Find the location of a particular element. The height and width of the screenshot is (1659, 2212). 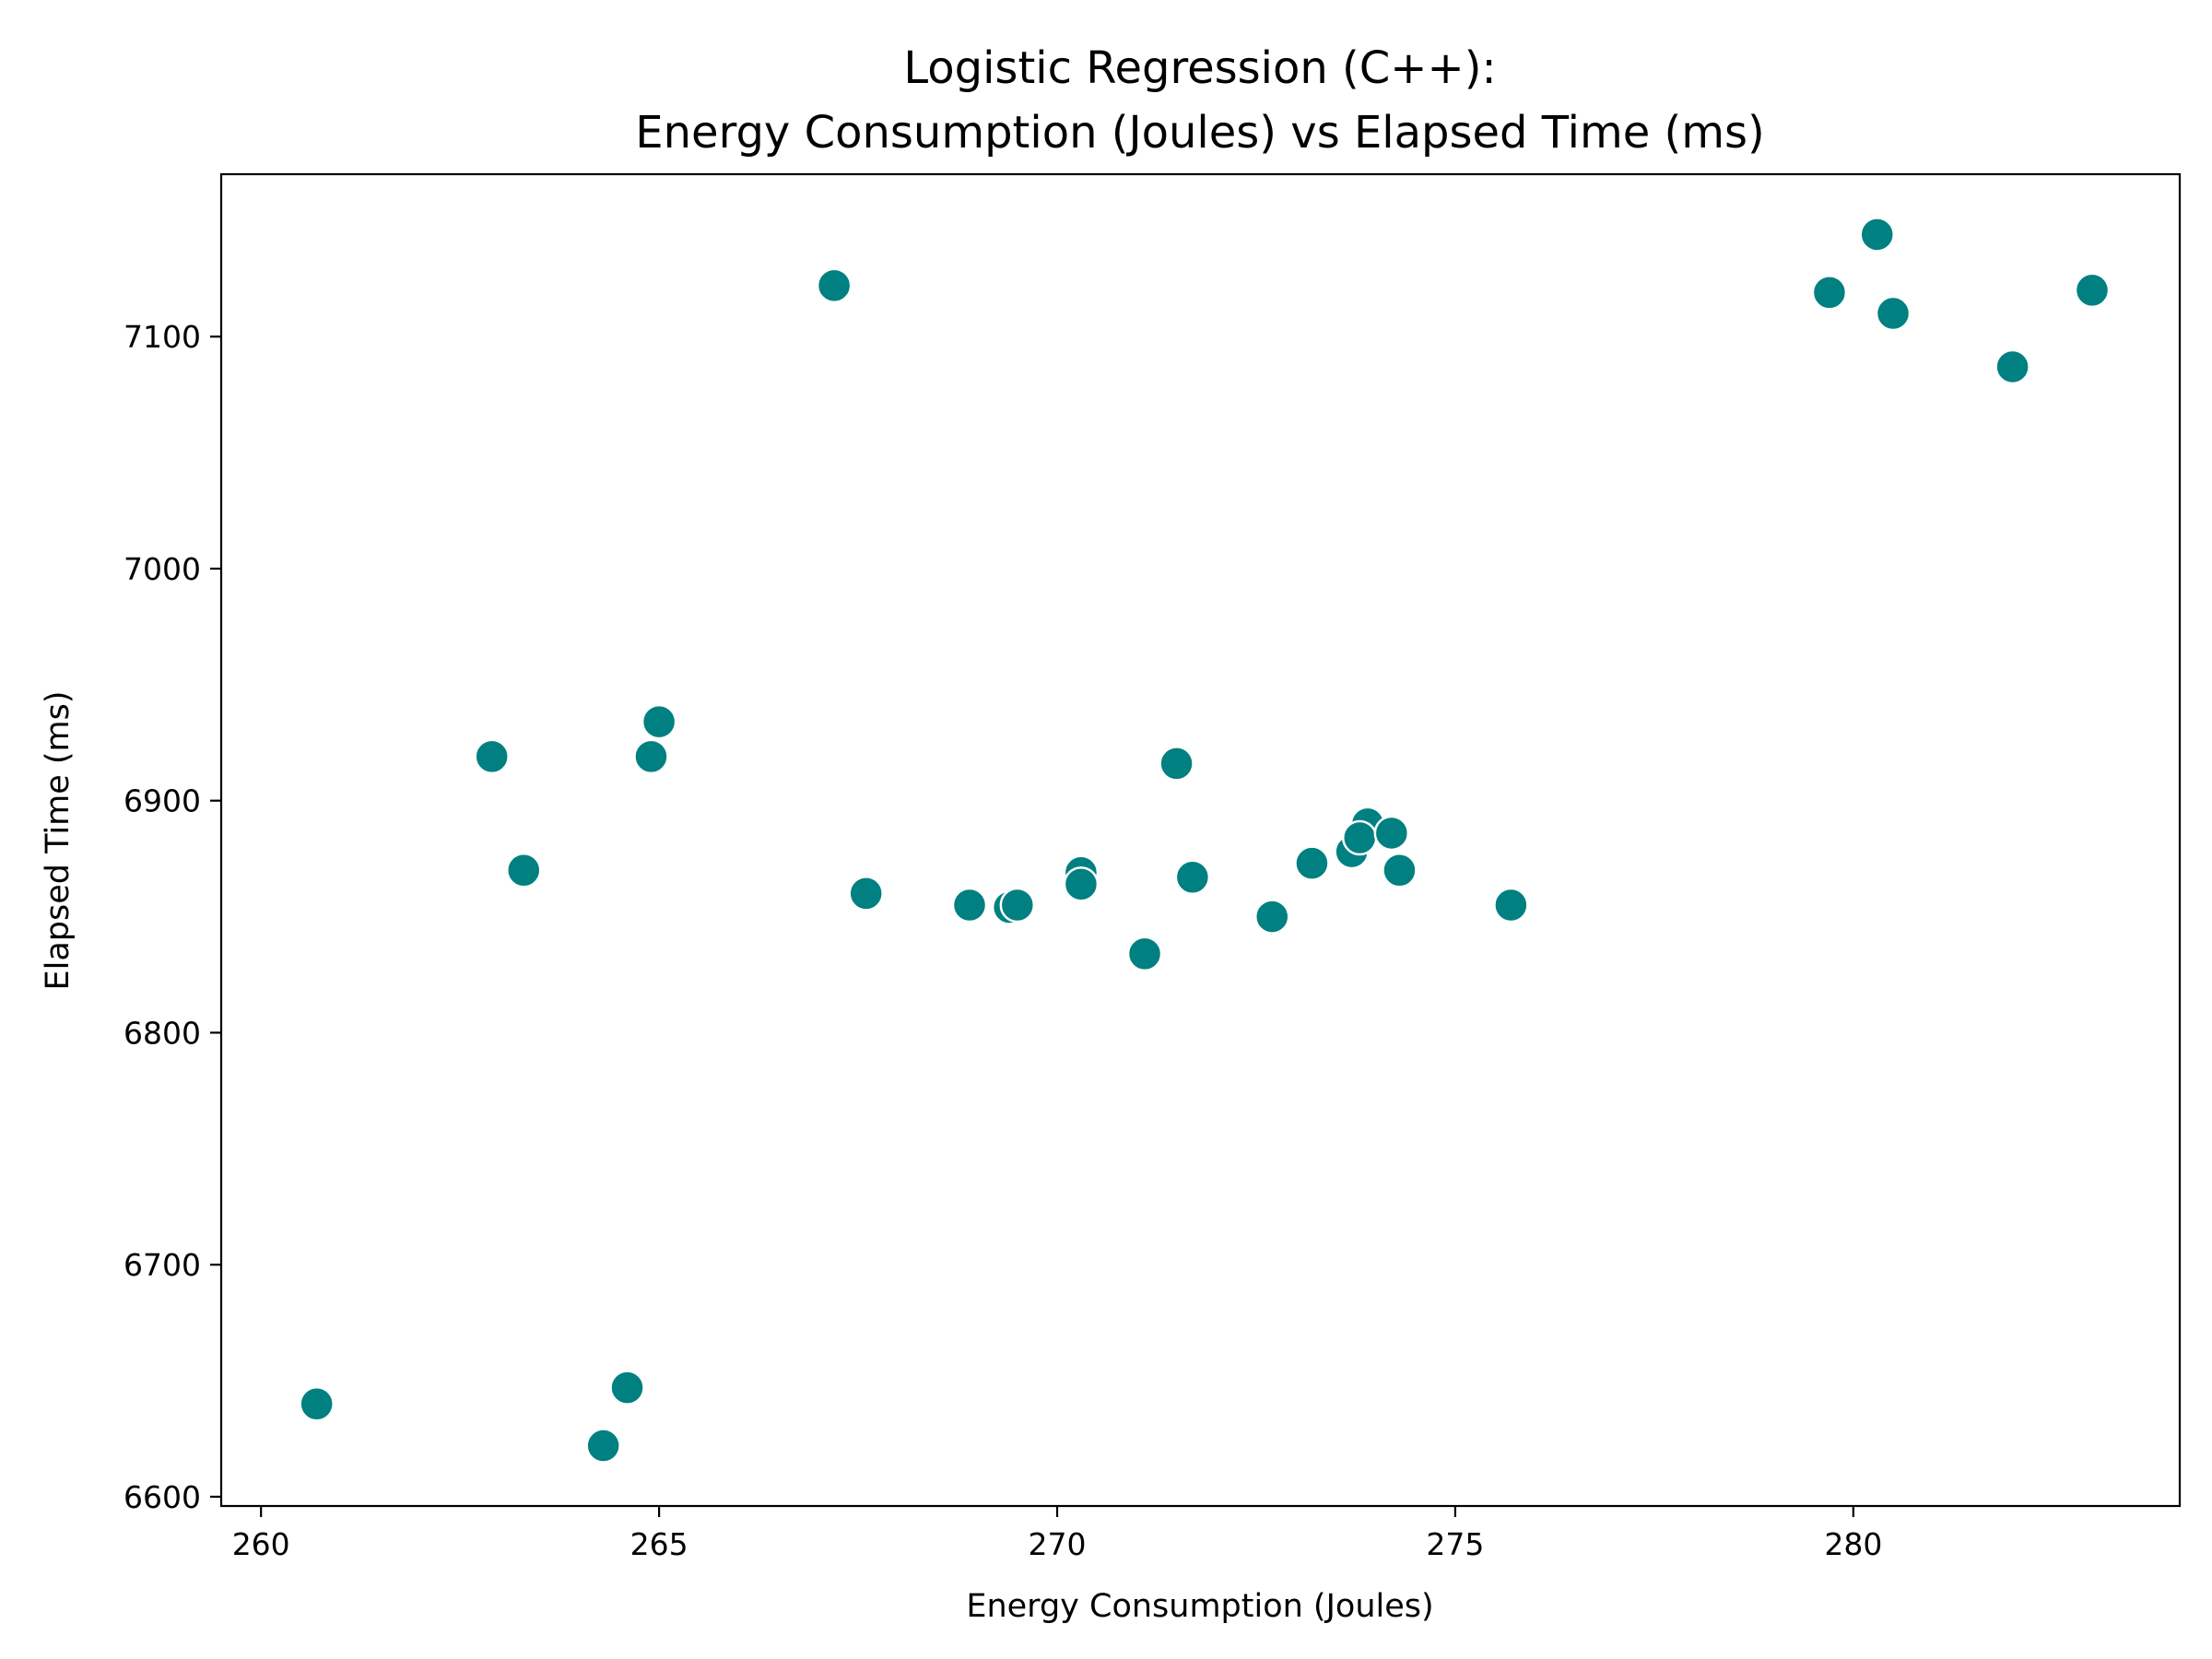

y-tick-label: 6700 is located at coordinates (162, 1265).